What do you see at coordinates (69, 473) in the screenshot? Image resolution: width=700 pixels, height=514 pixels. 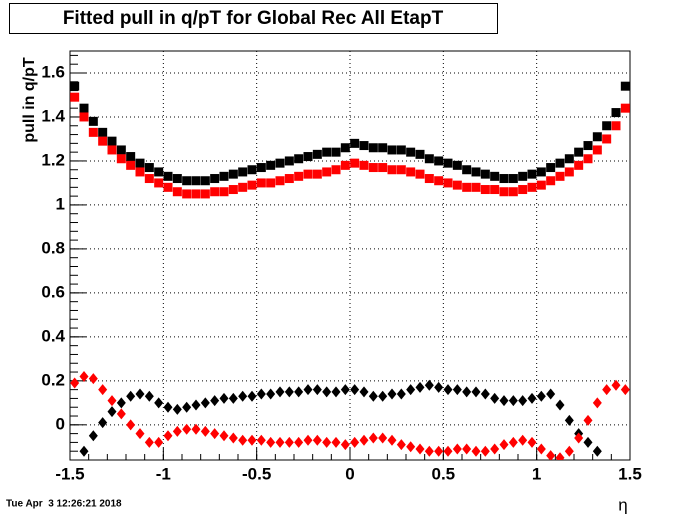 I see `x-tick-label: -1.5` at bounding box center [69, 473].